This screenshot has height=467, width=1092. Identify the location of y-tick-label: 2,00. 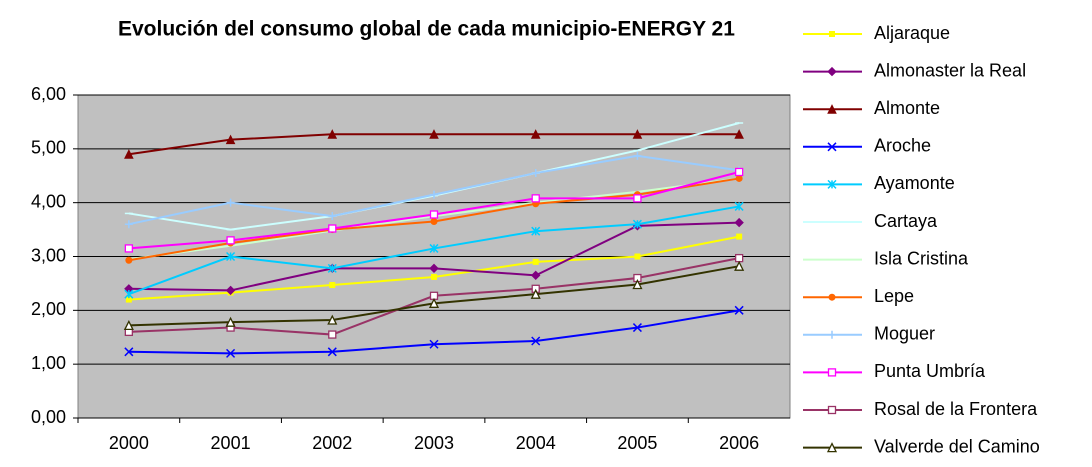
(48, 309).